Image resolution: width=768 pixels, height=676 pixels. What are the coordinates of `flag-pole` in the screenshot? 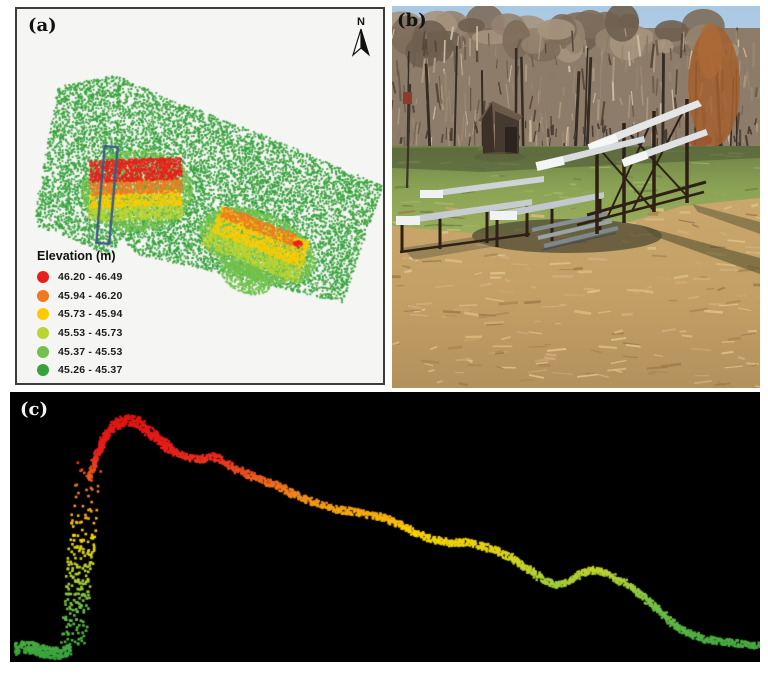 It's located at (407, 136).